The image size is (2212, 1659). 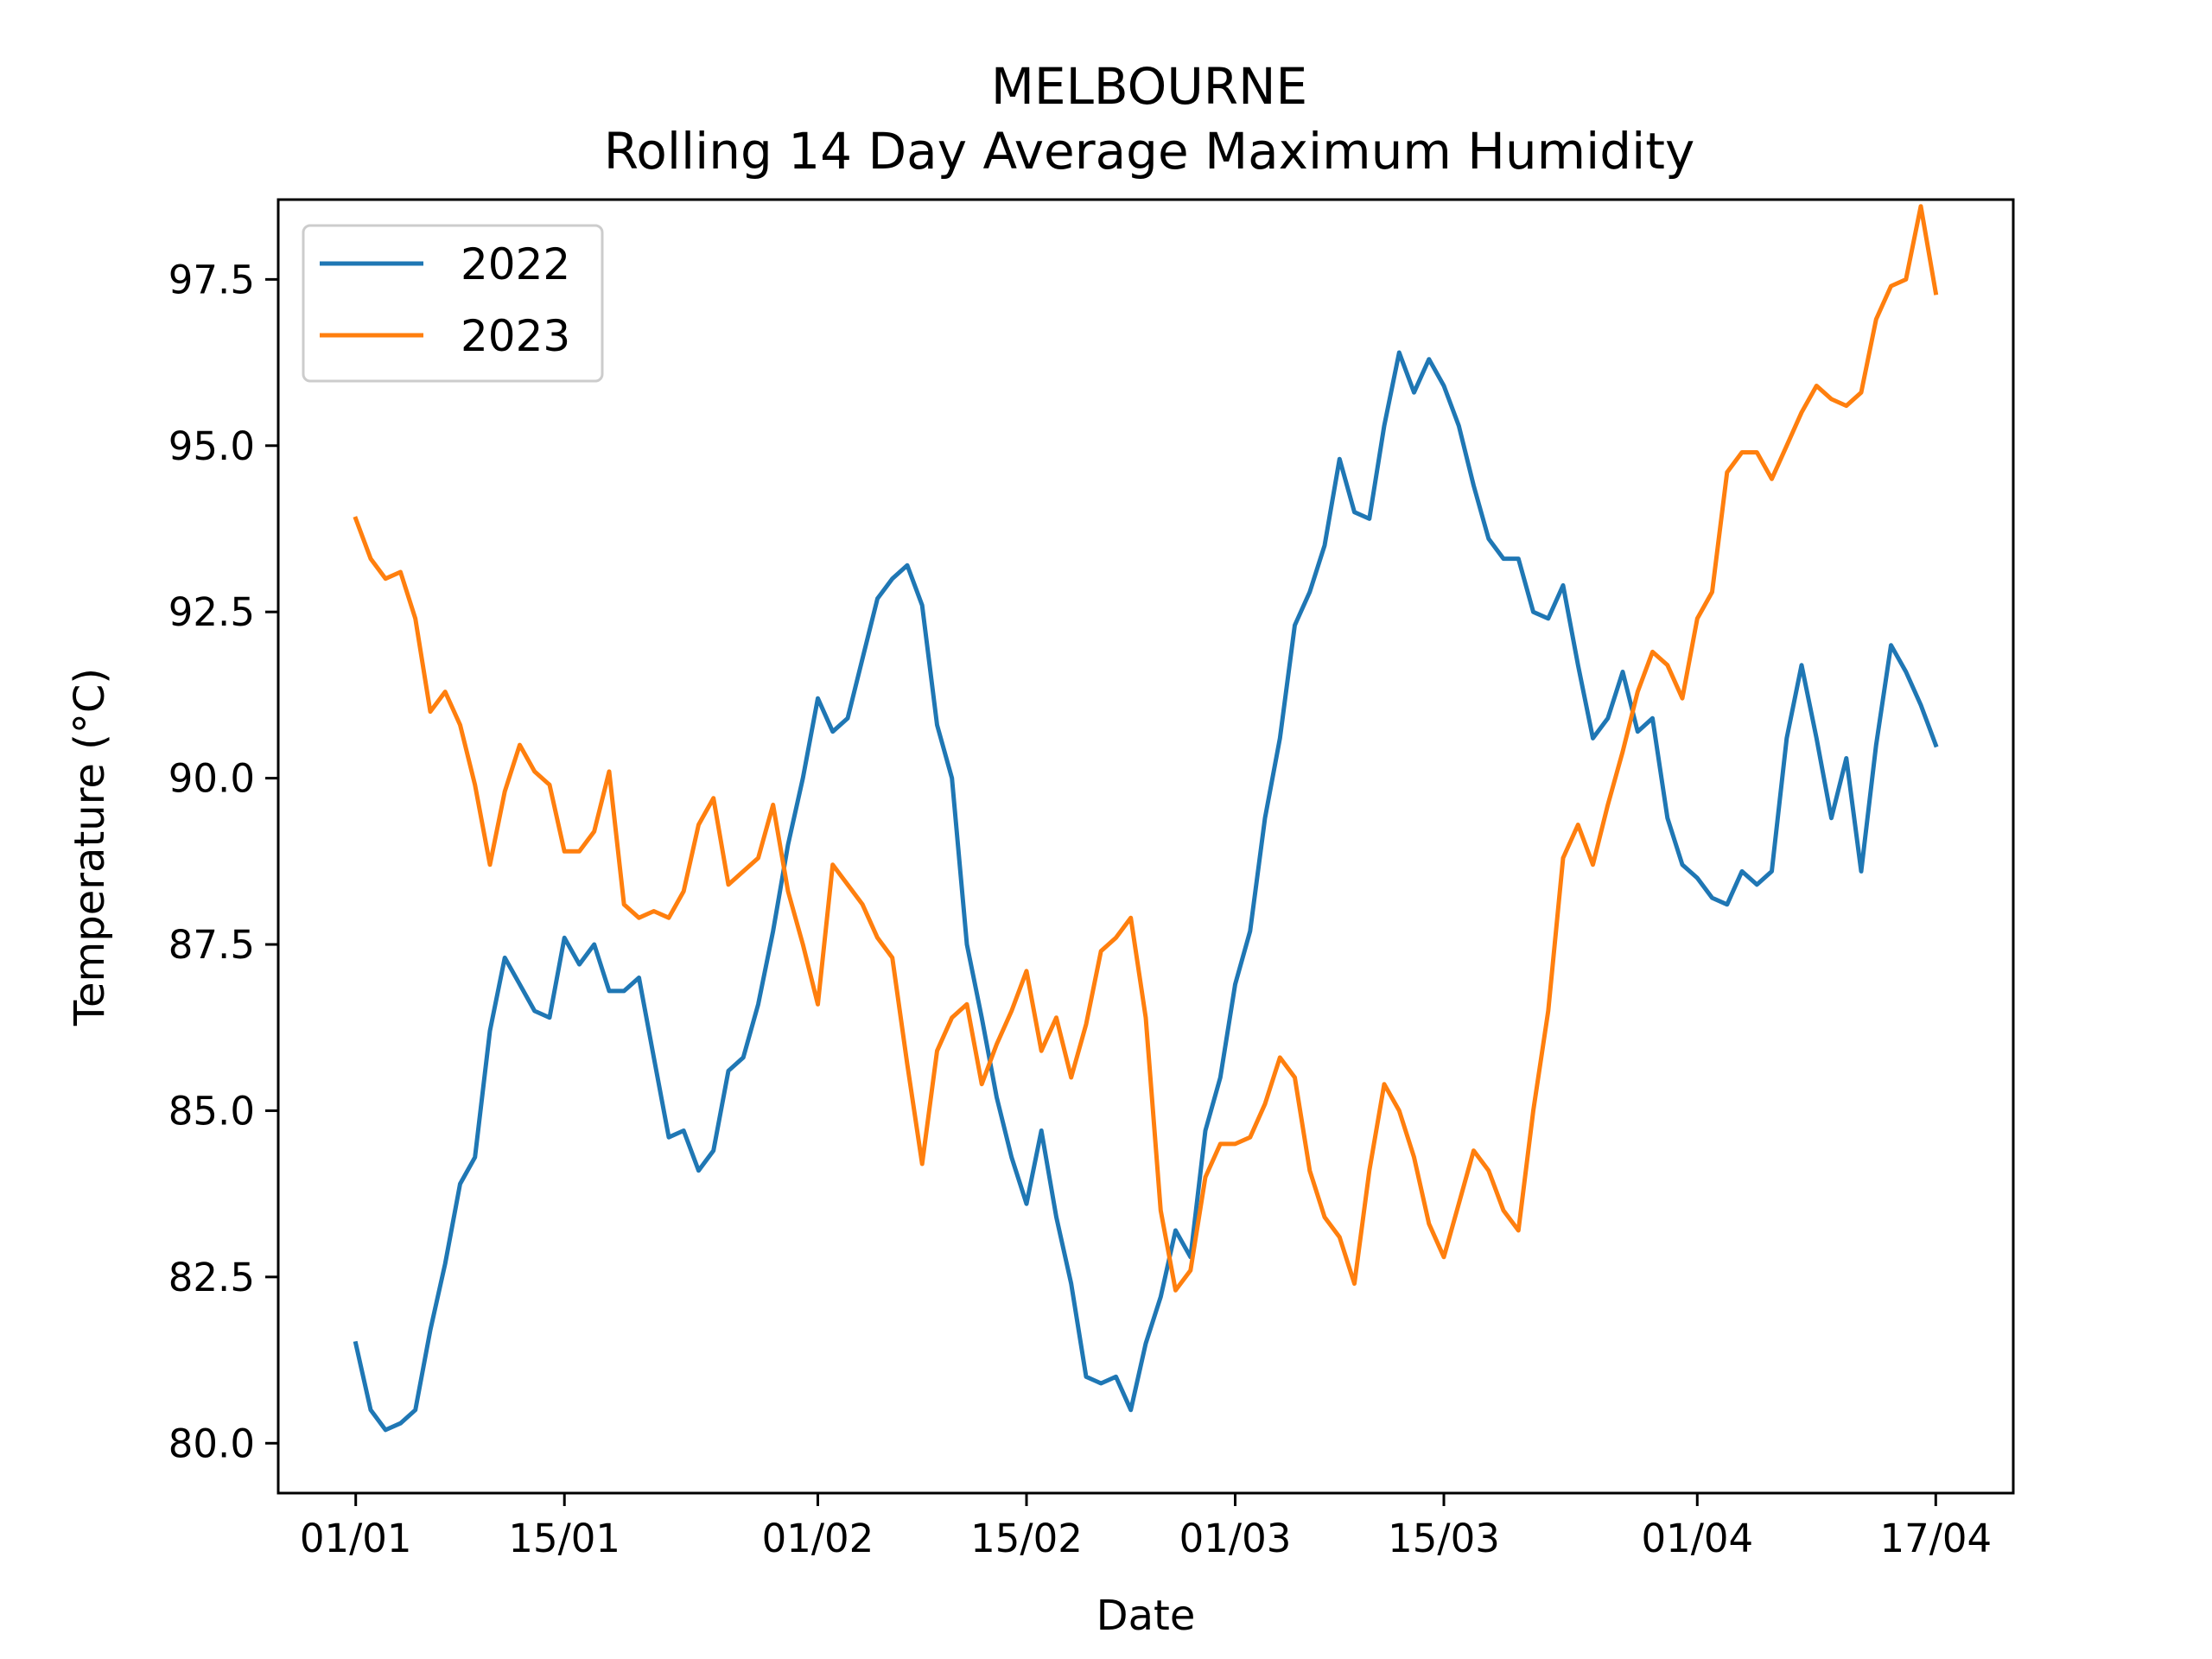 What do you see at coordinates (818, 1538) in the screenshot?
I see `x-tick-label: 01/02` at bounding box center [818, 1538].